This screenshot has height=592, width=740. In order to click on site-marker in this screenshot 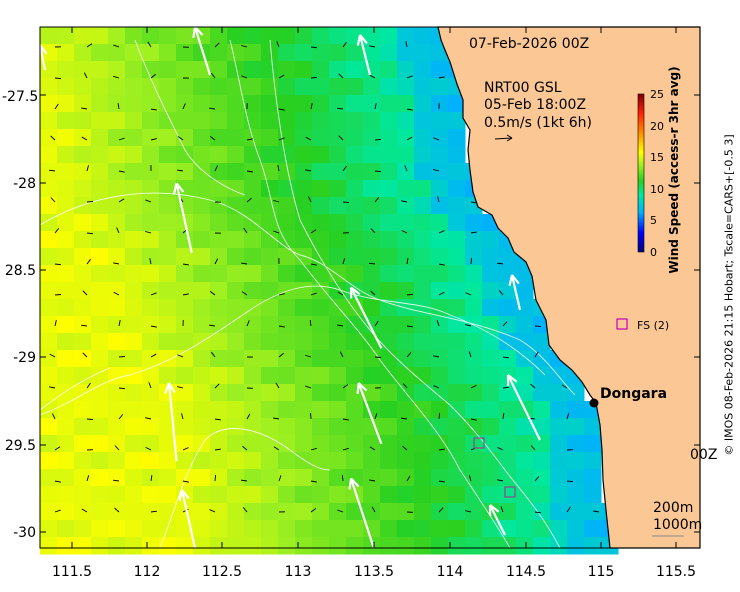, I will do `click(622, 324)`.